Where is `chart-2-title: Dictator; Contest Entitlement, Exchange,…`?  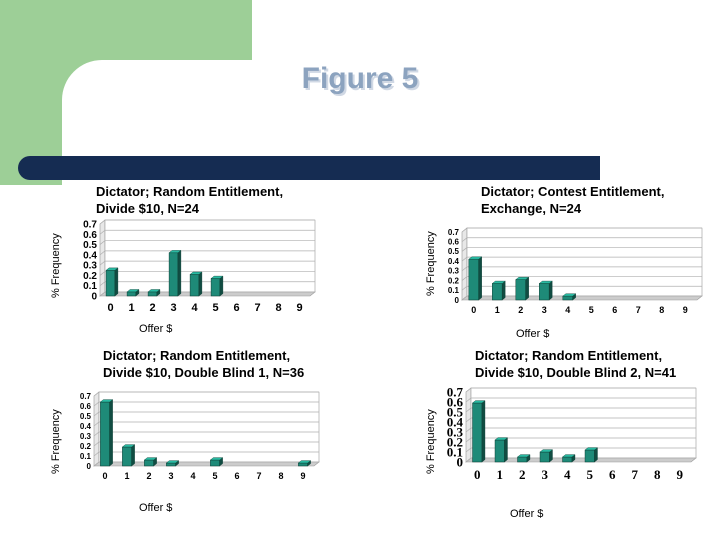 chart-2-title: Dictator; Contest Entitlement, Exchange,… is located at coordinates (572, 200).